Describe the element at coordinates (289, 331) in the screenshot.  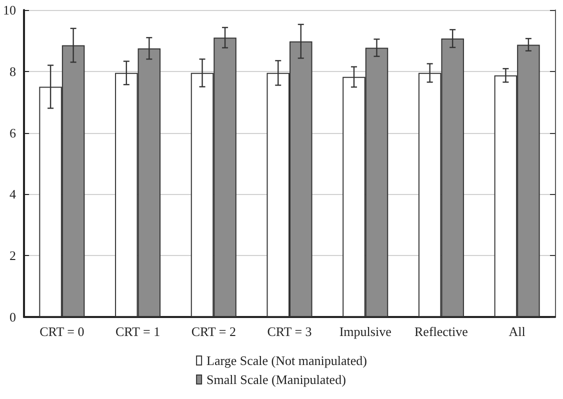
I see `x-tick-label: CRT = 3` at that location.